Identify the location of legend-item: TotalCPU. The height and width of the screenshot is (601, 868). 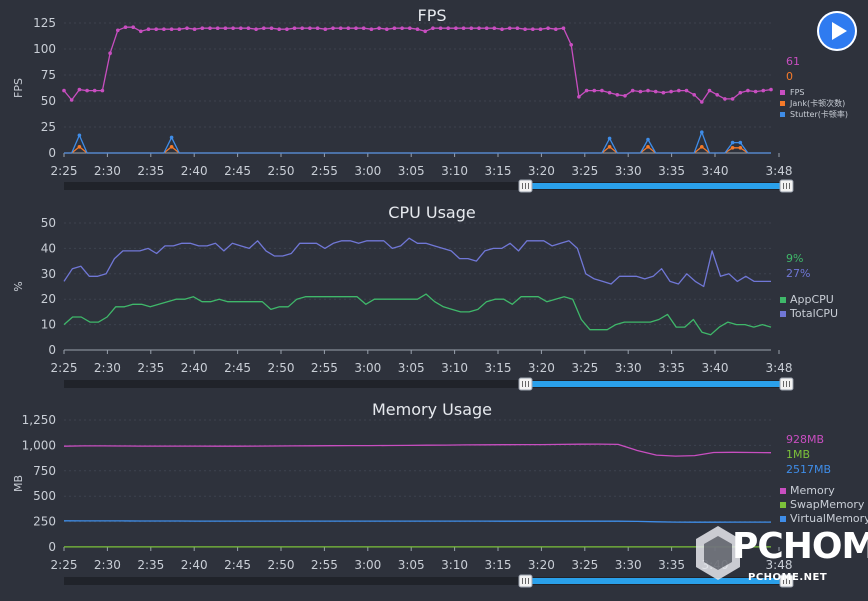
(813, 313).